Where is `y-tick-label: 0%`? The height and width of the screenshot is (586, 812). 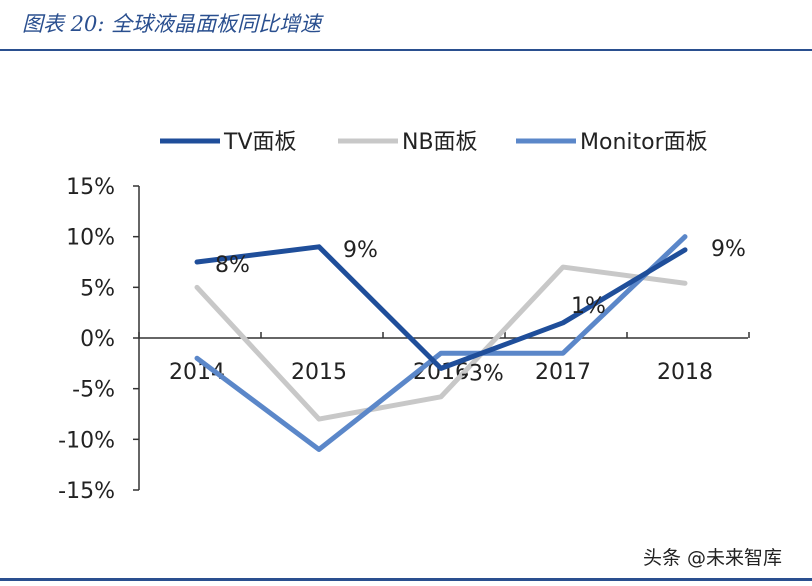 y-tick-label: 0% is located at coordinates (97, 339).